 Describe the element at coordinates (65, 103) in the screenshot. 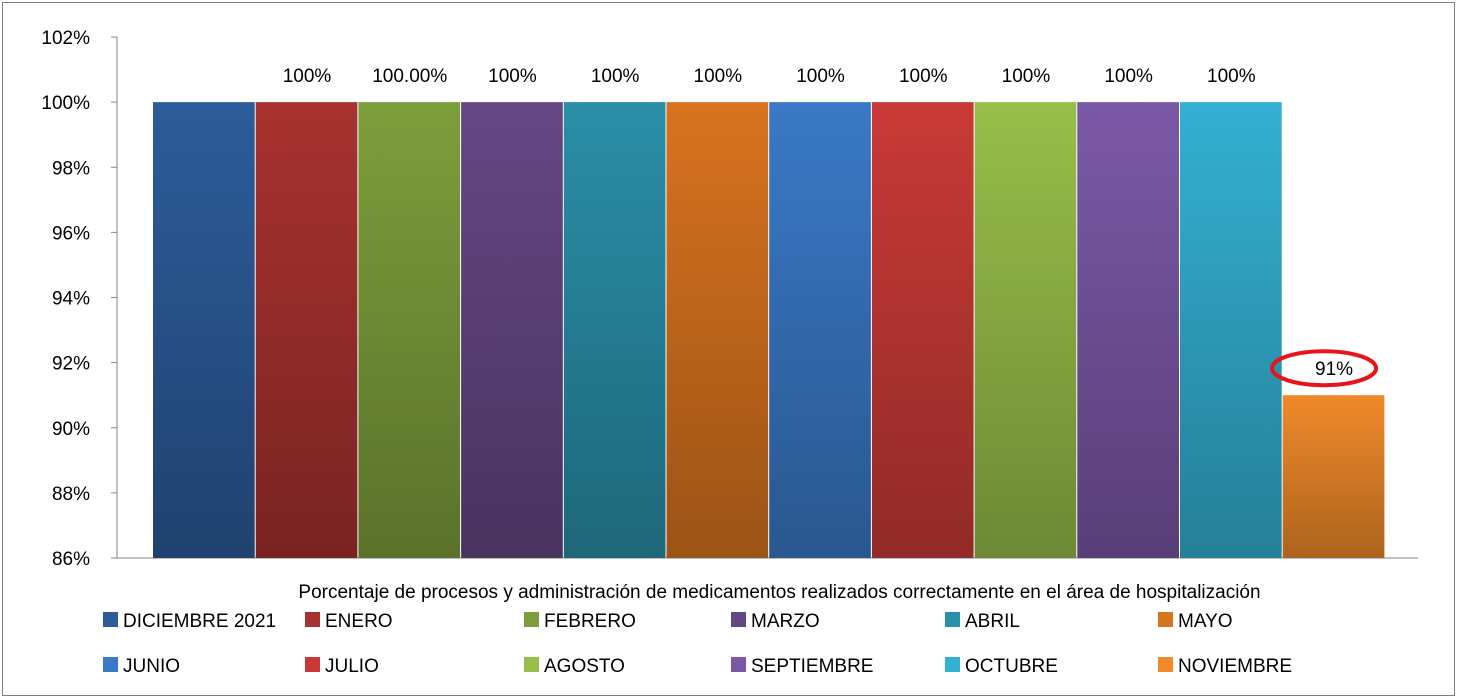

I see `y-tick-label: 100%` at that location.